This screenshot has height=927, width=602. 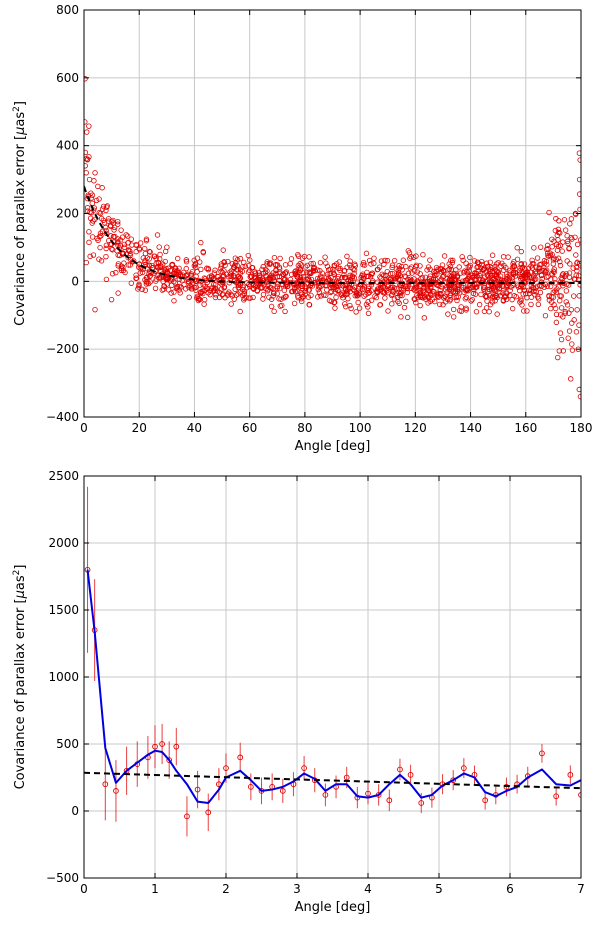 I want to click on y-axis-title: Covariance of parallax error [μas2], so click(x=20, y=677).